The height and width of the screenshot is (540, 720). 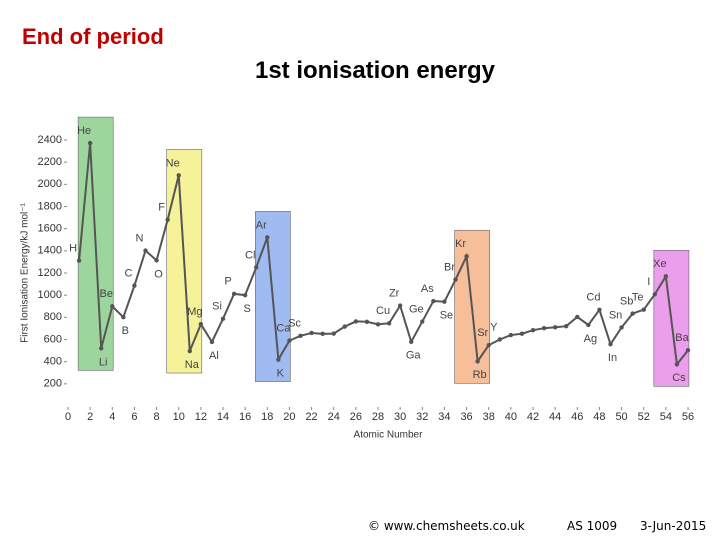 I want to click on y-tick-label: 2000, so click(x=50, y=184).